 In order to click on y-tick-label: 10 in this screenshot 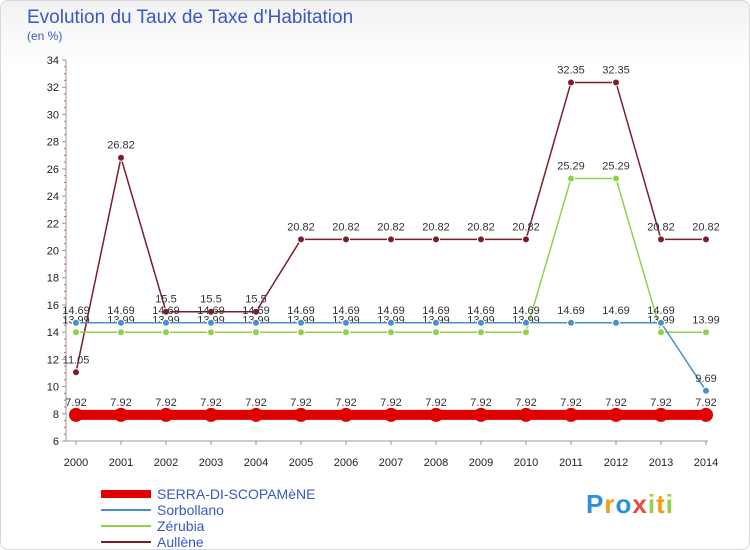, I will do `click(53, 388)`.